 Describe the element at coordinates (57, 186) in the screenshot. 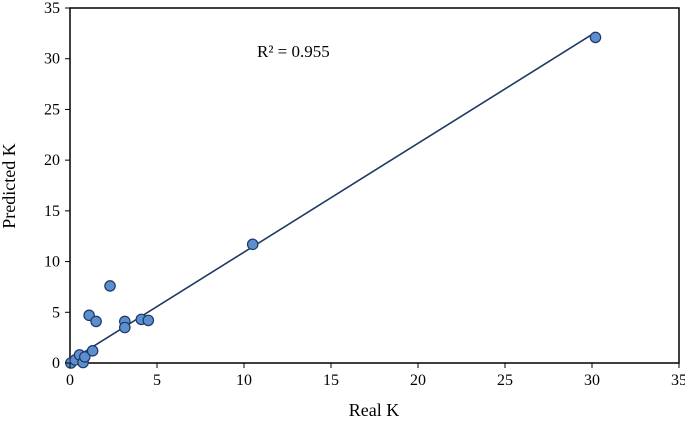

I see `y-axis-ticks: 0 5 10 15 20 25 30 35` at that location.